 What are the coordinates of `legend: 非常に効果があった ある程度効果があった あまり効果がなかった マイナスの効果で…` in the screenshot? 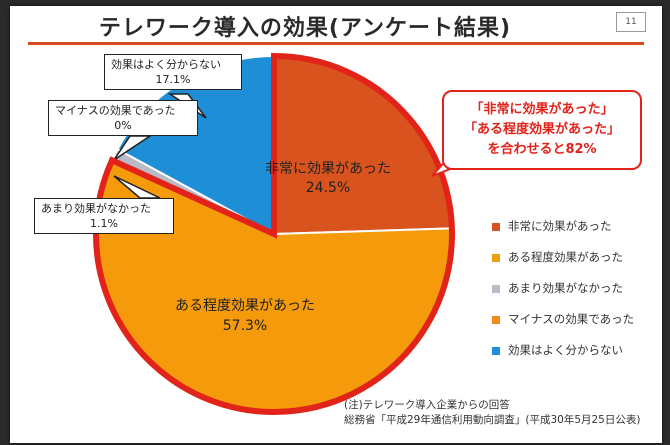 It's located at (577, 295).